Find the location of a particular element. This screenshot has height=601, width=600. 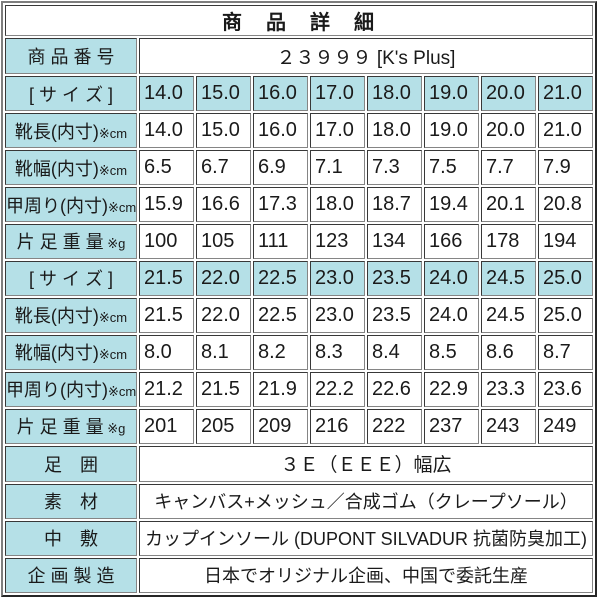

girth-cell: 19.4 is located at coordinates (451, 205).